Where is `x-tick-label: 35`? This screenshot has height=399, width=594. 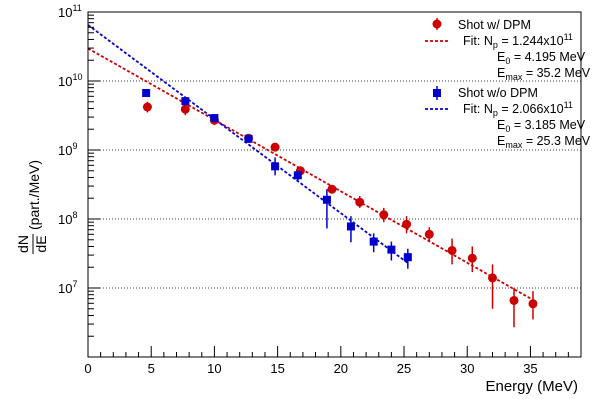 x-tick-label: 35 is located at coordinates (530, 368).